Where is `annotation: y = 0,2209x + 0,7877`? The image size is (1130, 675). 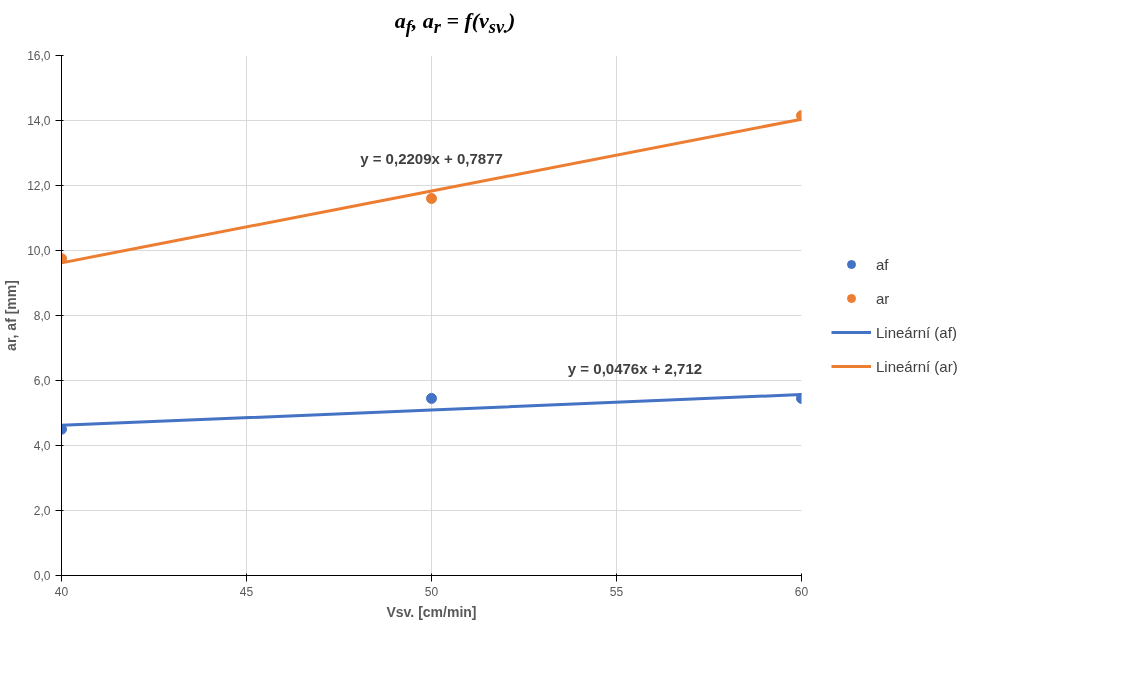
annotation: y = 0,2209x + 0,7877 is located at coordinates (431, 159).